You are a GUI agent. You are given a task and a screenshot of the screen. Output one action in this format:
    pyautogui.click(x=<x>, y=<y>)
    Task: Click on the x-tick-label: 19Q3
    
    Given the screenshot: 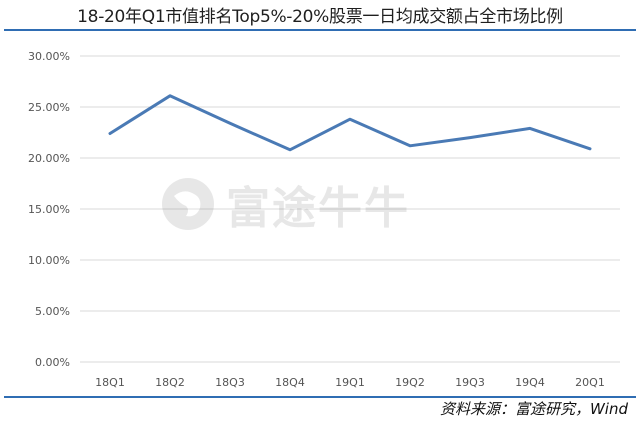 What is the action you would take?
    pyautogui.click(x=470, y=382)
    